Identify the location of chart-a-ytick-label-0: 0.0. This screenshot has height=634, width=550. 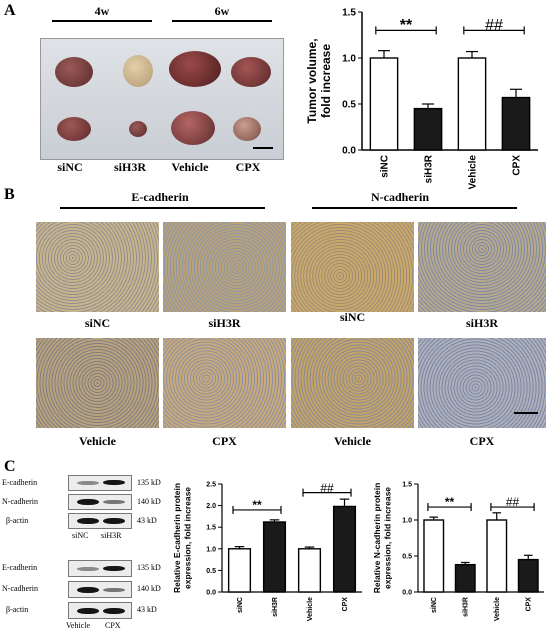
(349, 151).